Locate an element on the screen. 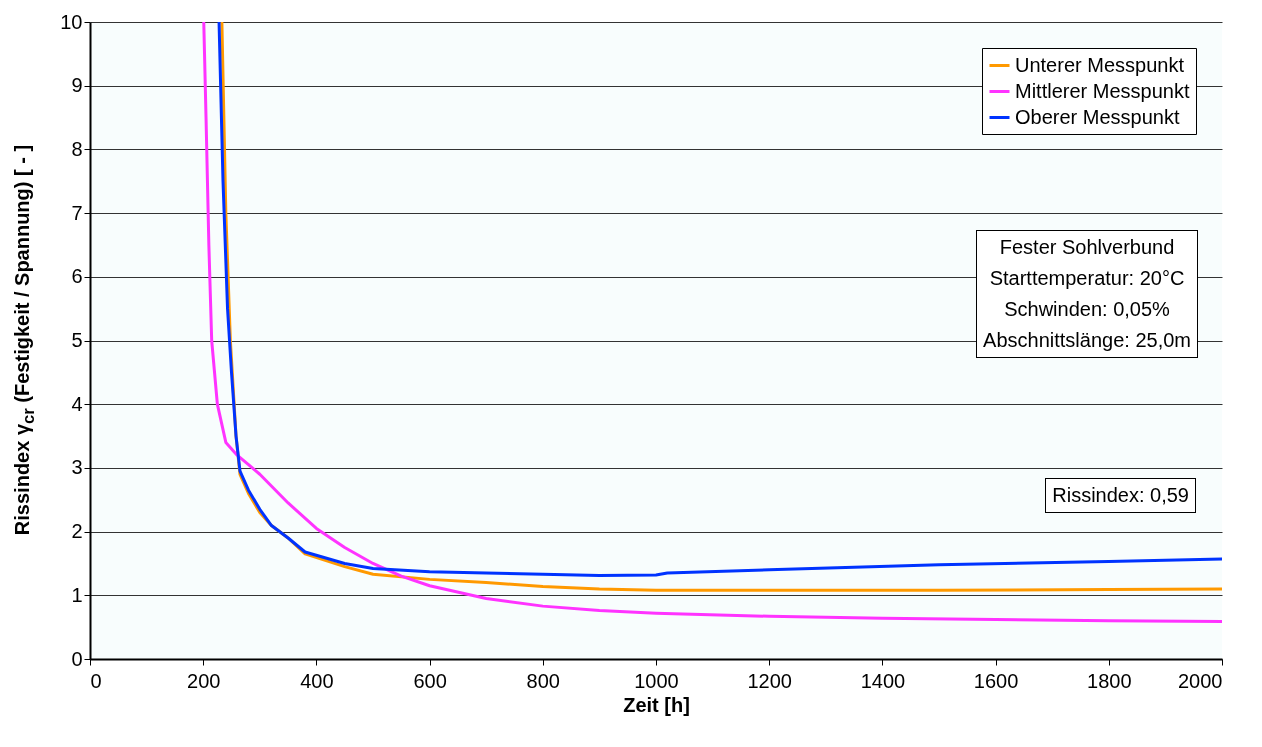  legend-label: Mittlerer Messpunkt is located at coordinates (1102, 90).